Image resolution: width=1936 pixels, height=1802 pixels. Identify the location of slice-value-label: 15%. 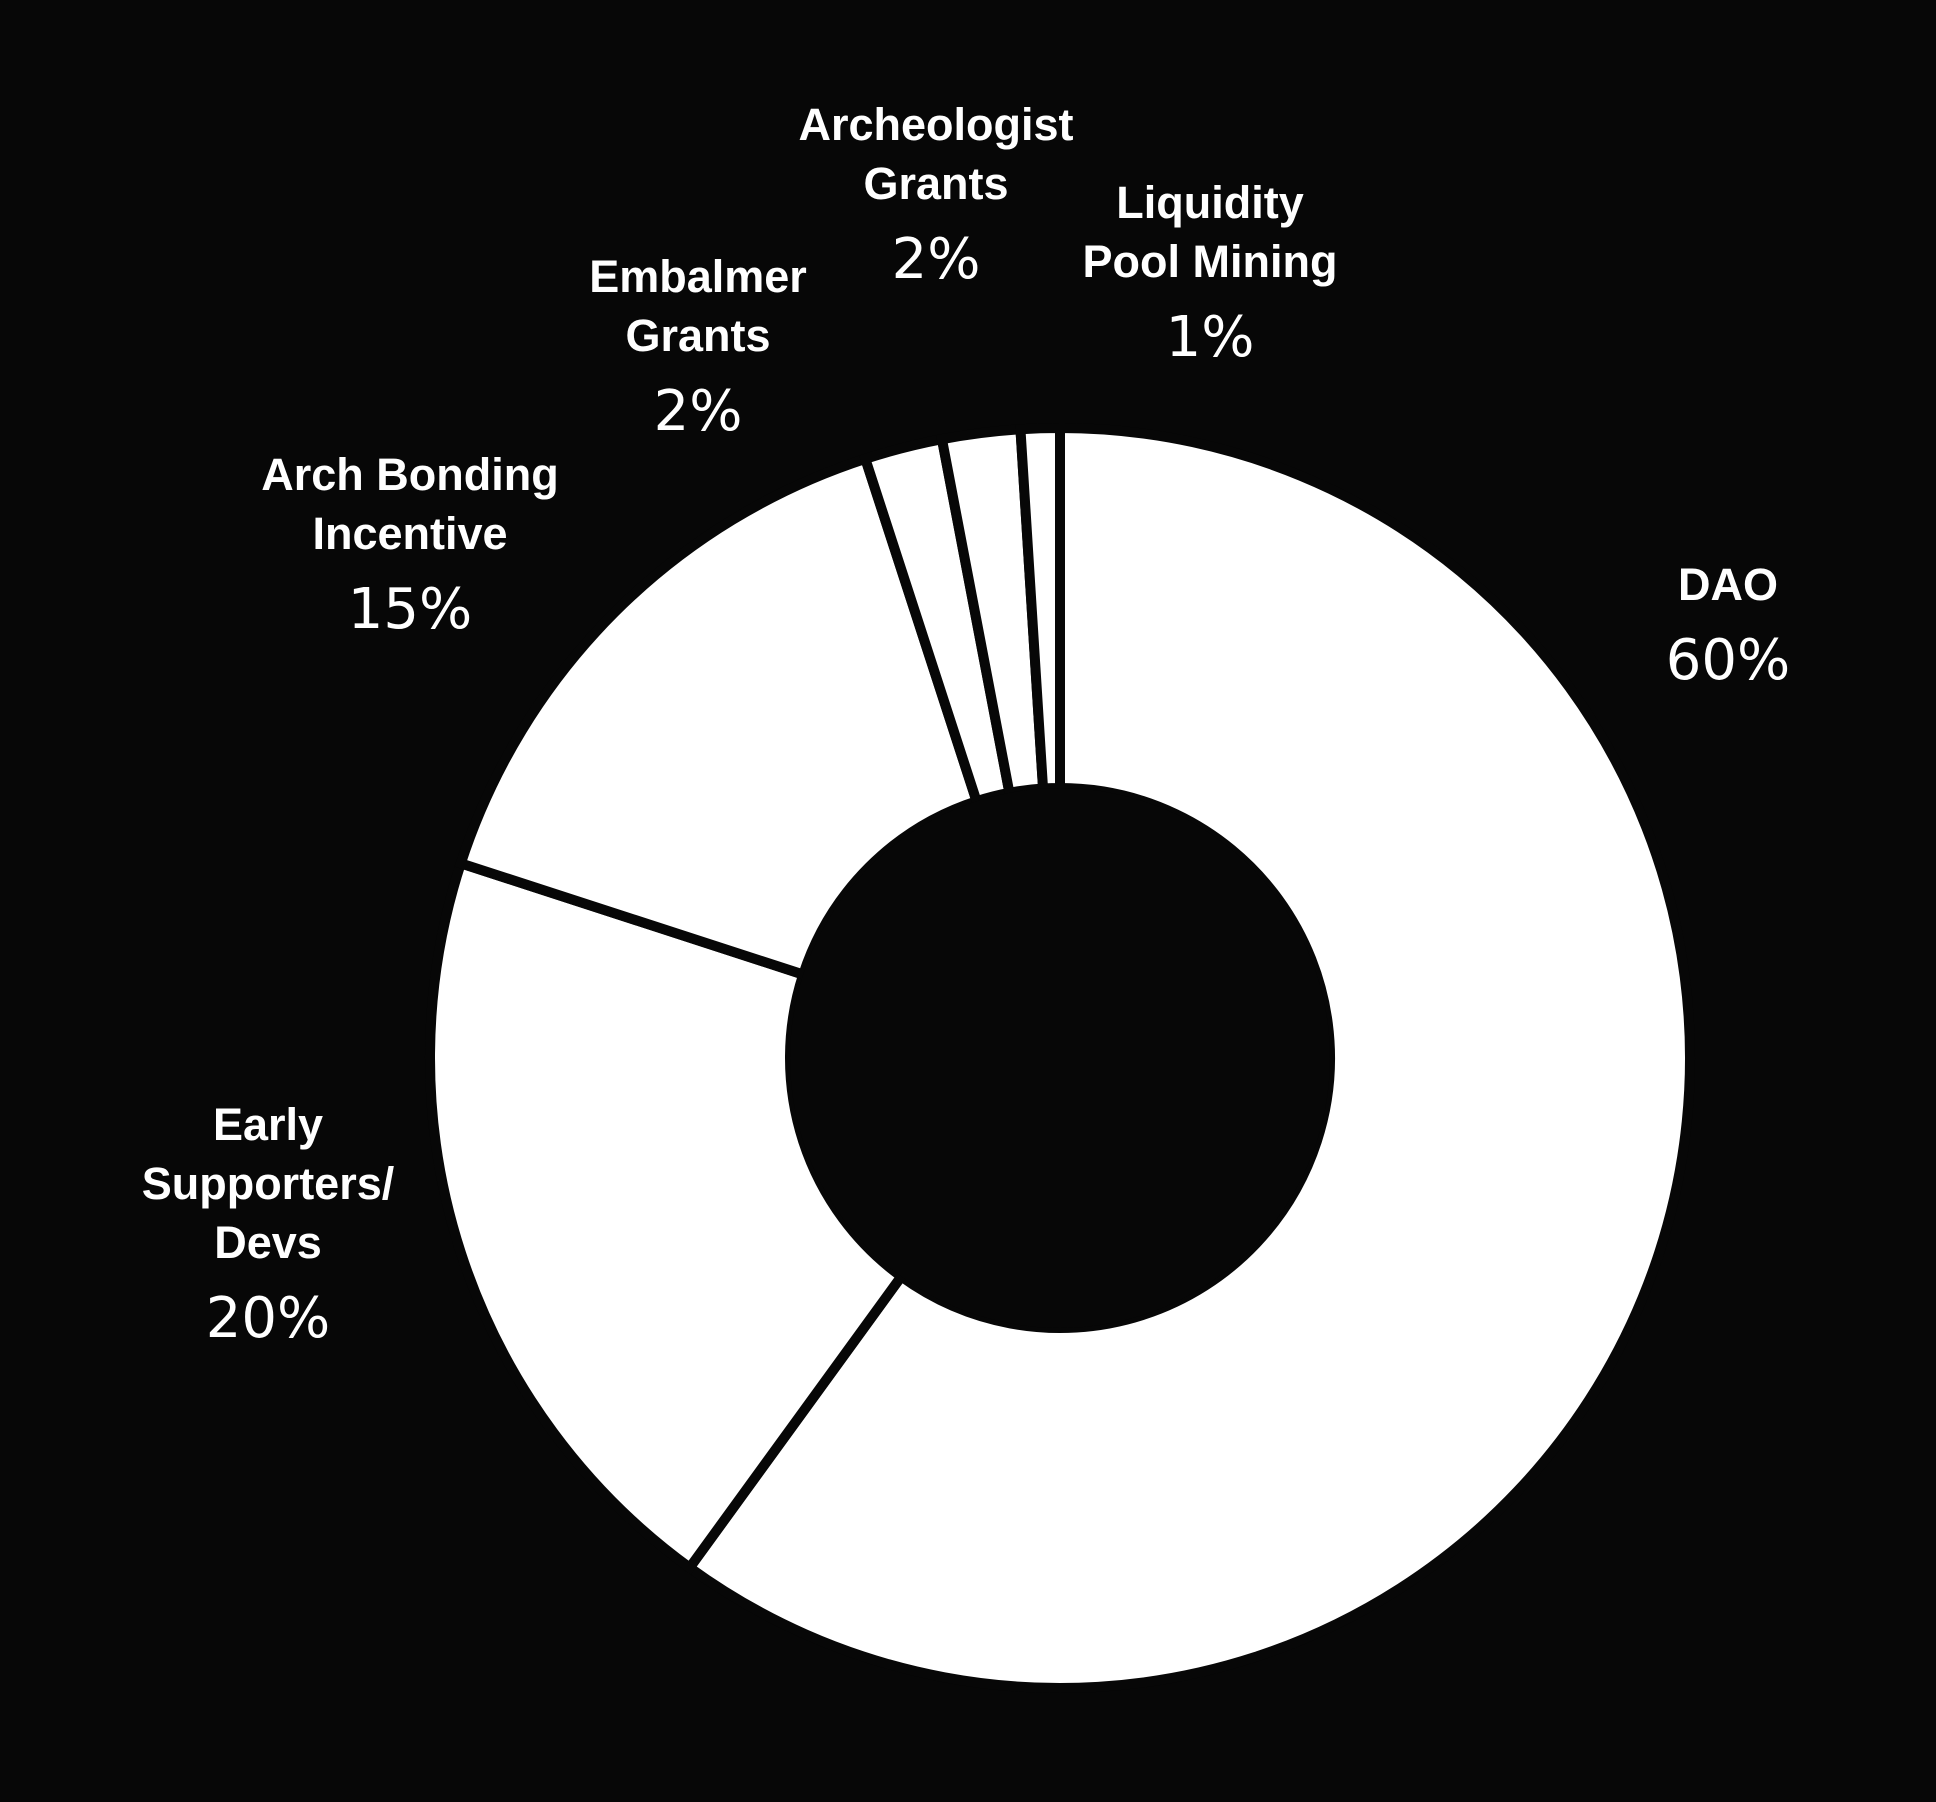
(410, 609).